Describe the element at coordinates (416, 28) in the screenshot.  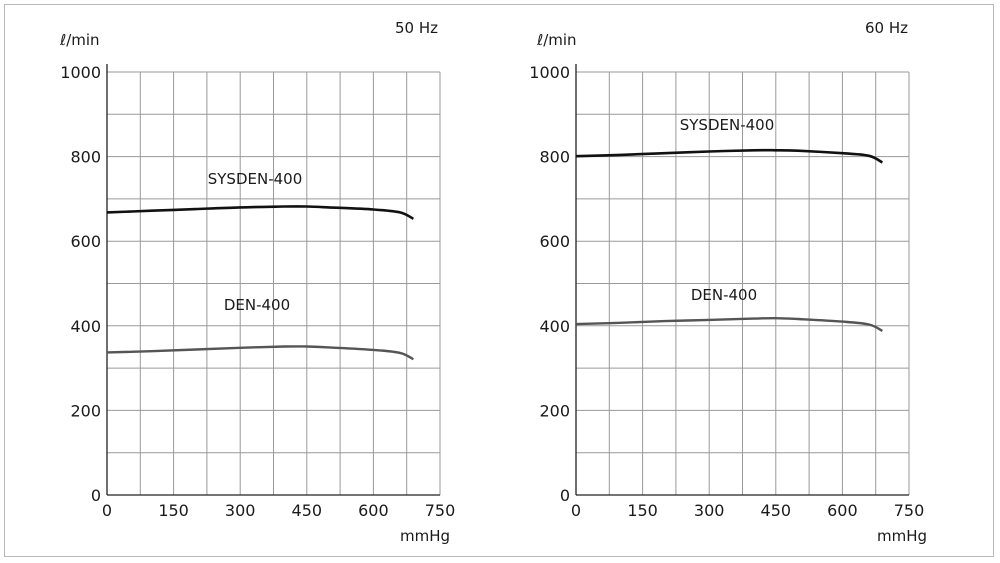
I see `panel-title: 50 Hz` at that location.